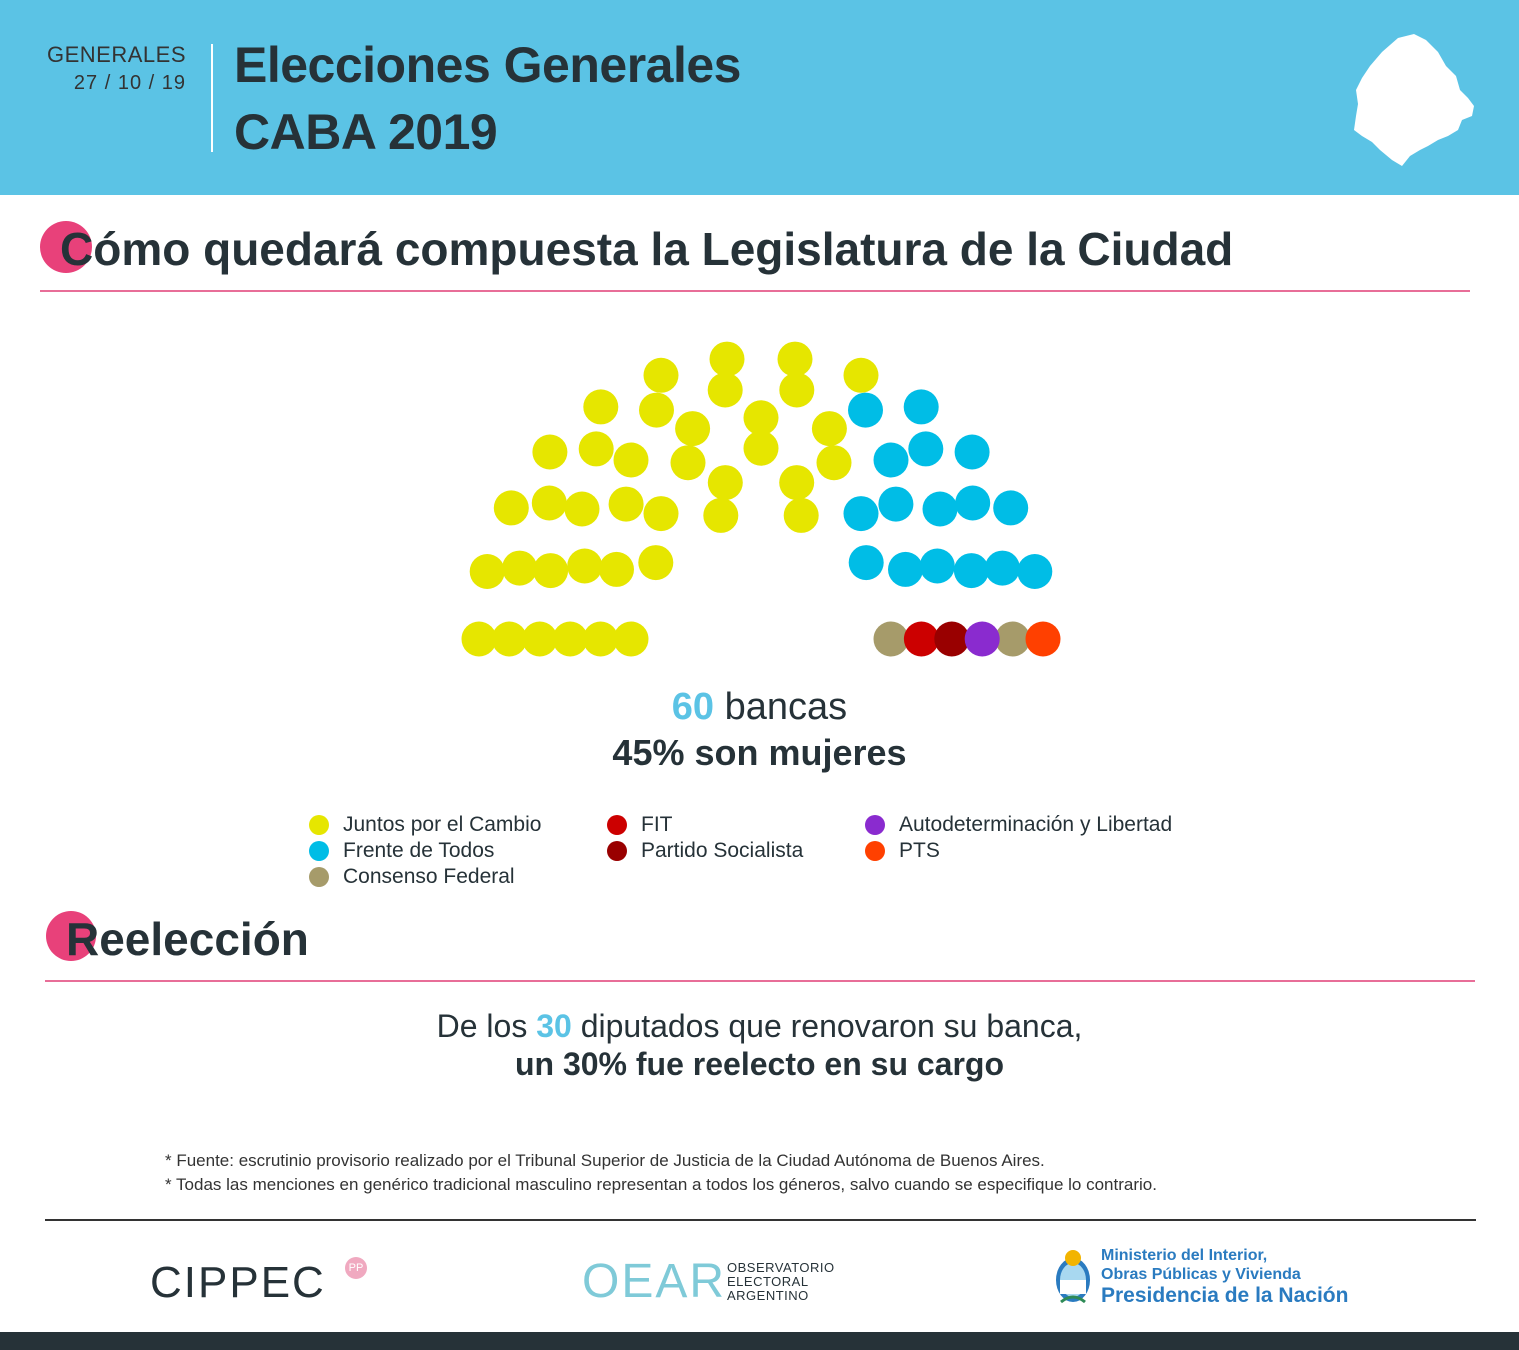 This screenshot has width=1519, height=1350. I want to click on oear-subtitle: OBSERVATORIO, so click(781, 1267).